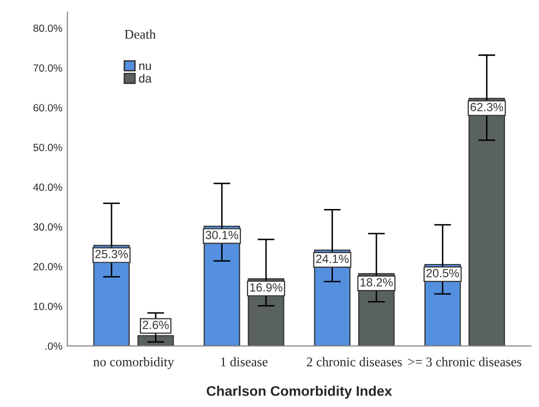  What do you see at coordinates (465, 361) in the screenshot?
I see `x-tick-label: >= 3 chronic diseases` at bounding box center [465, 361].